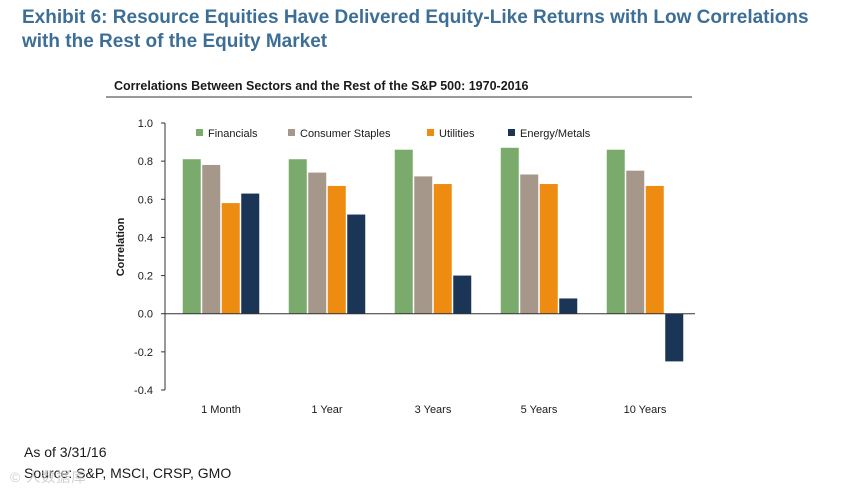  Describe the element at coordinates (191, 236) in the screenshot. I see `bar-financials-1-month` at that location.